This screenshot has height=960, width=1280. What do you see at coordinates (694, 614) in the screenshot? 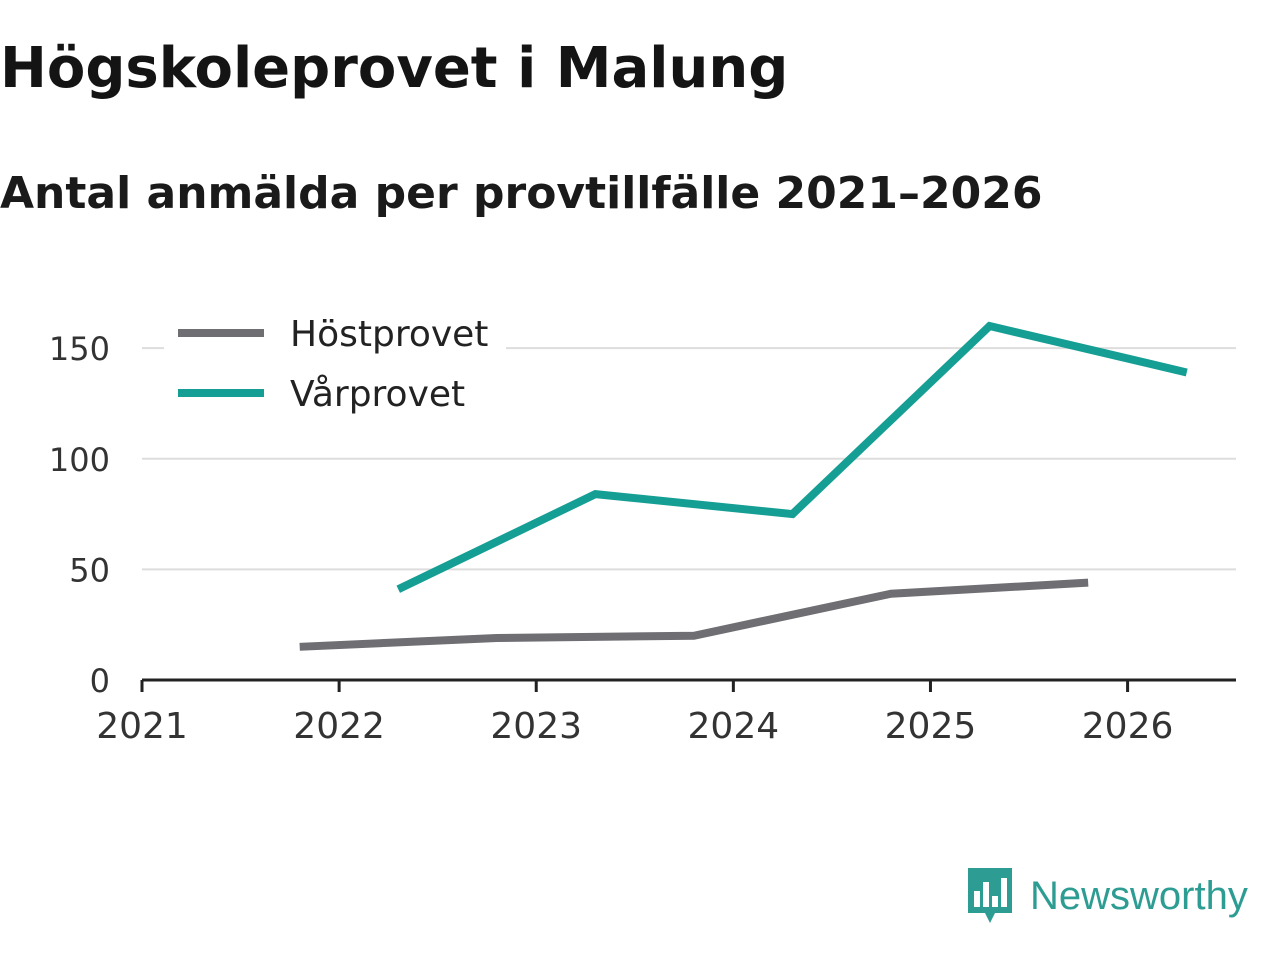
I see `series-line-hostprovet` at bounding box center [694, 614].